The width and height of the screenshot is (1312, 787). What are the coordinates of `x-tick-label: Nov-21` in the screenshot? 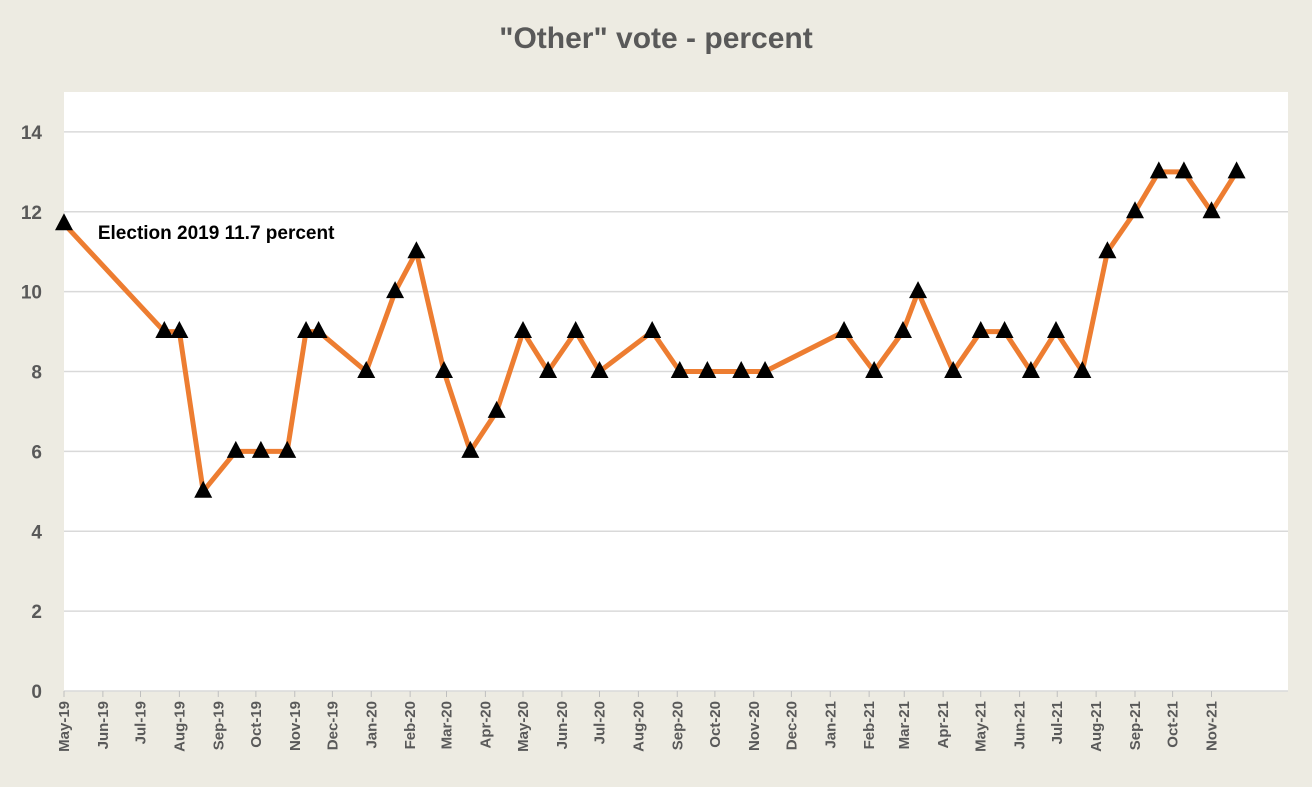 It's located at (1212, 726).